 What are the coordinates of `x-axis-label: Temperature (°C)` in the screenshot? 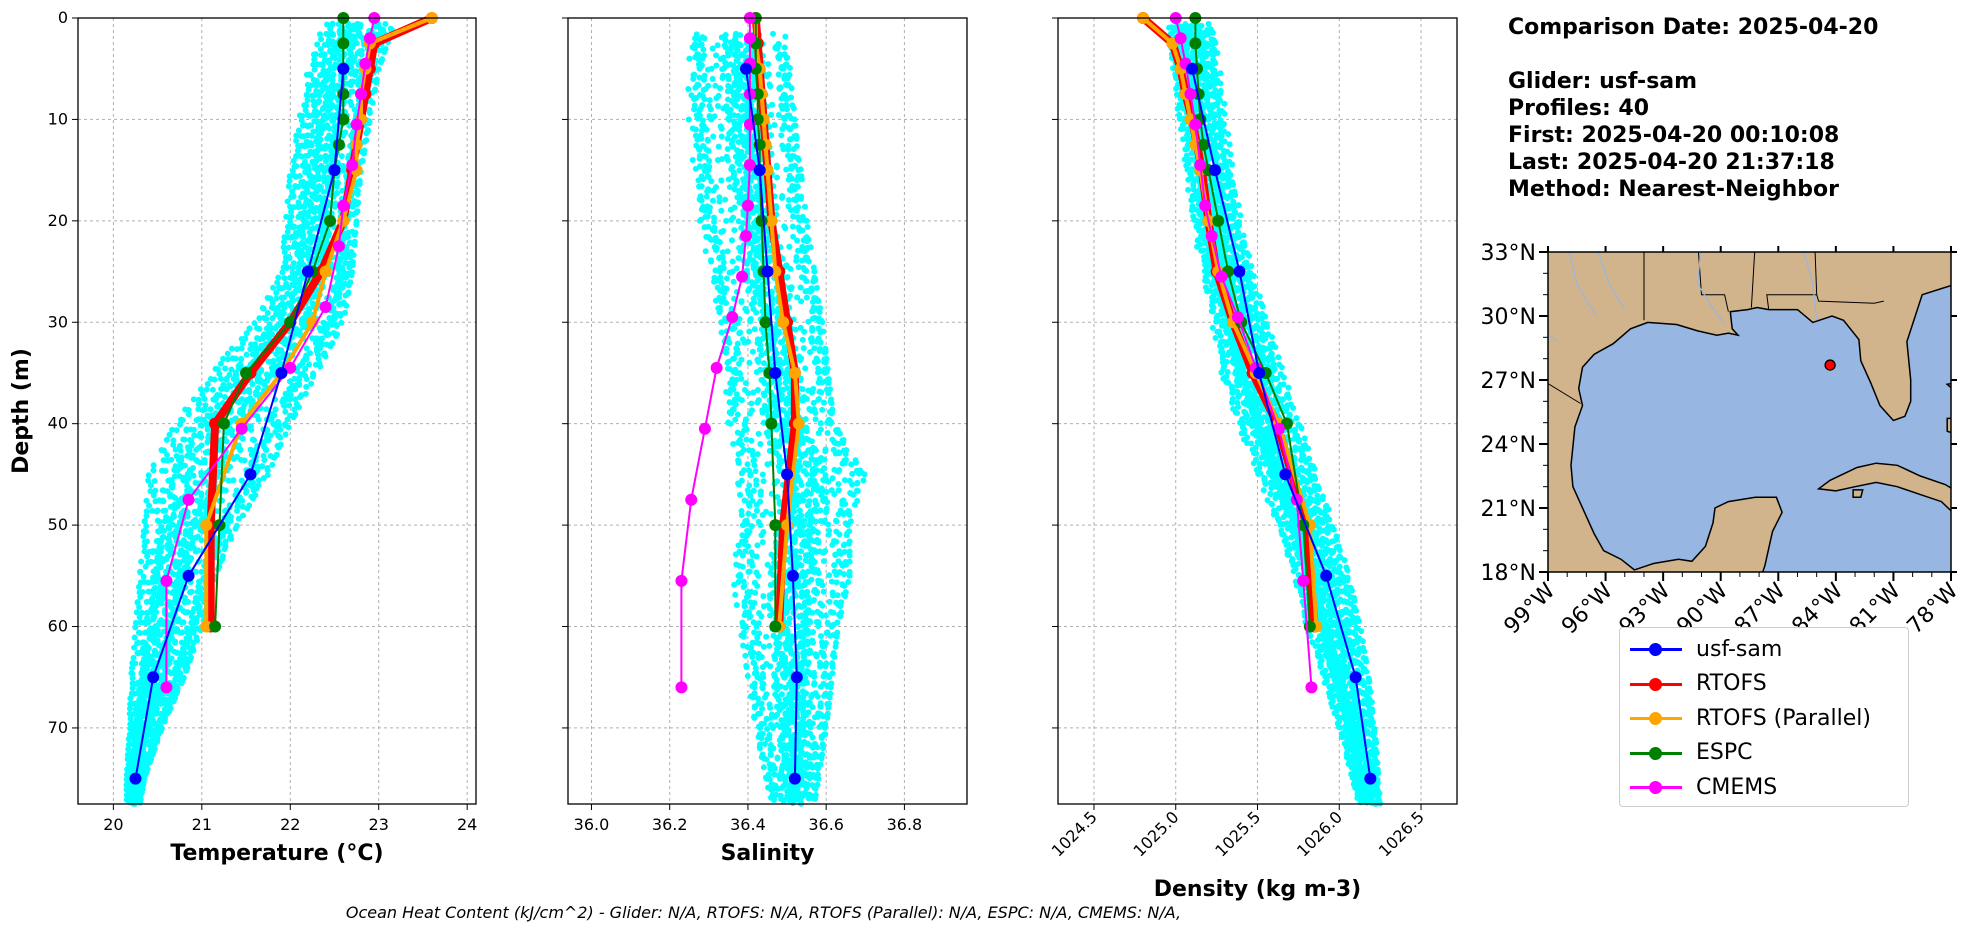 It's located at (276, 853).